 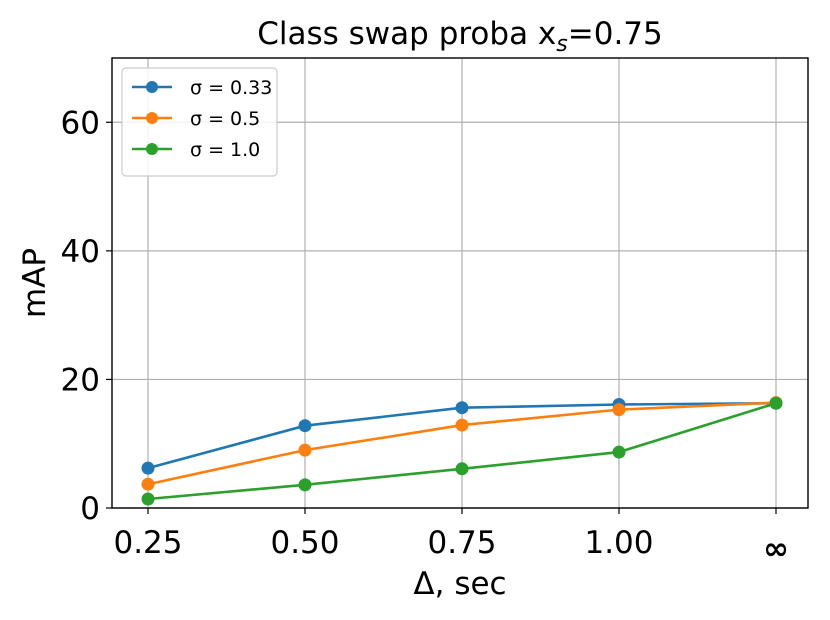 What do you see at coordinates (406, 34) in the screenshot?
I see `title-main: Class swap proba x` at bounding box center [406, 34].